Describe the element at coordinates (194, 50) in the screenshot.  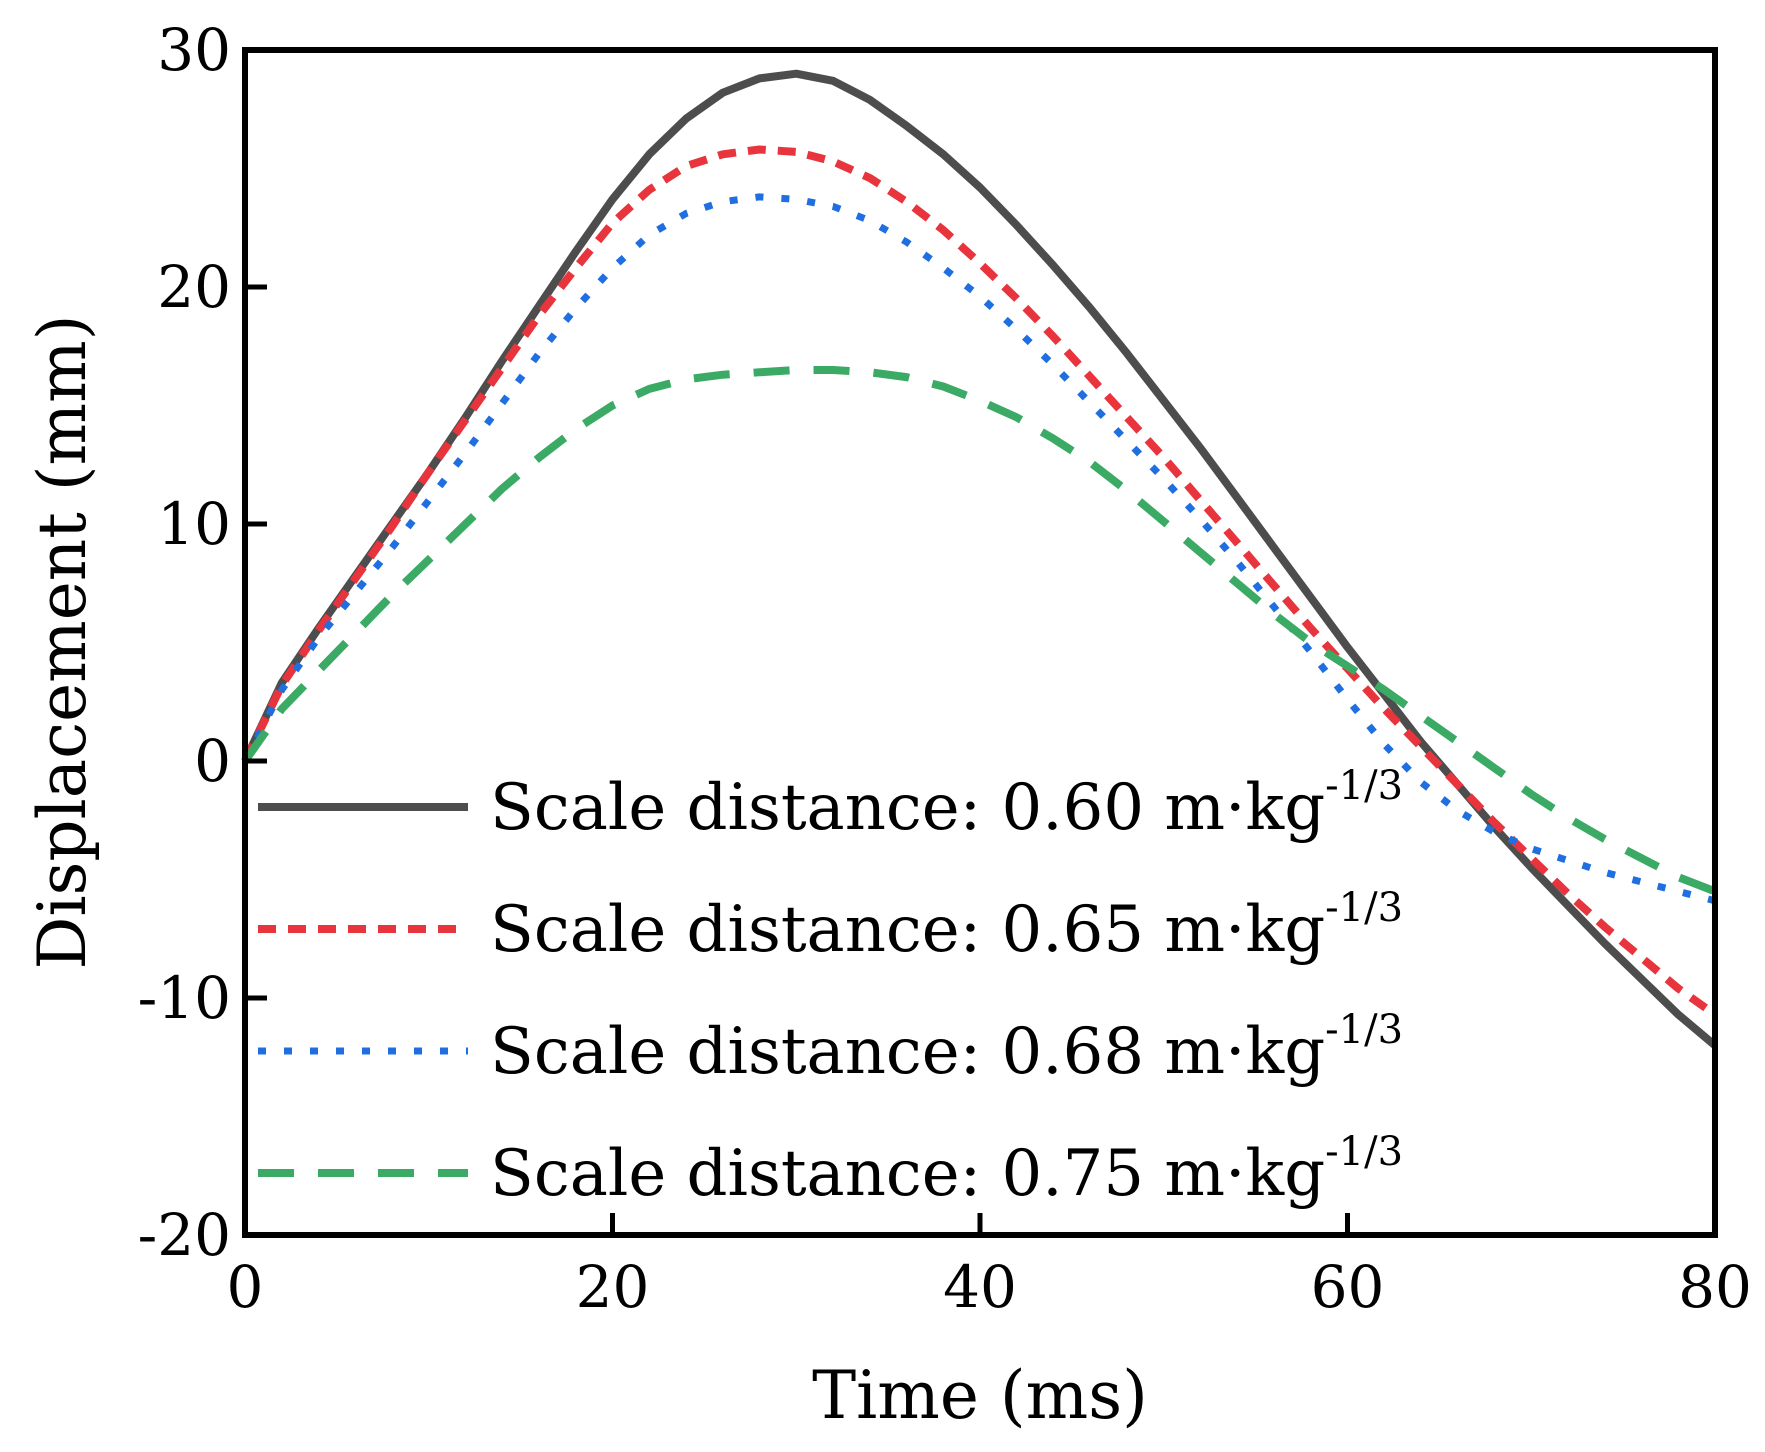
I see `y-tick-label: 30` at that location.